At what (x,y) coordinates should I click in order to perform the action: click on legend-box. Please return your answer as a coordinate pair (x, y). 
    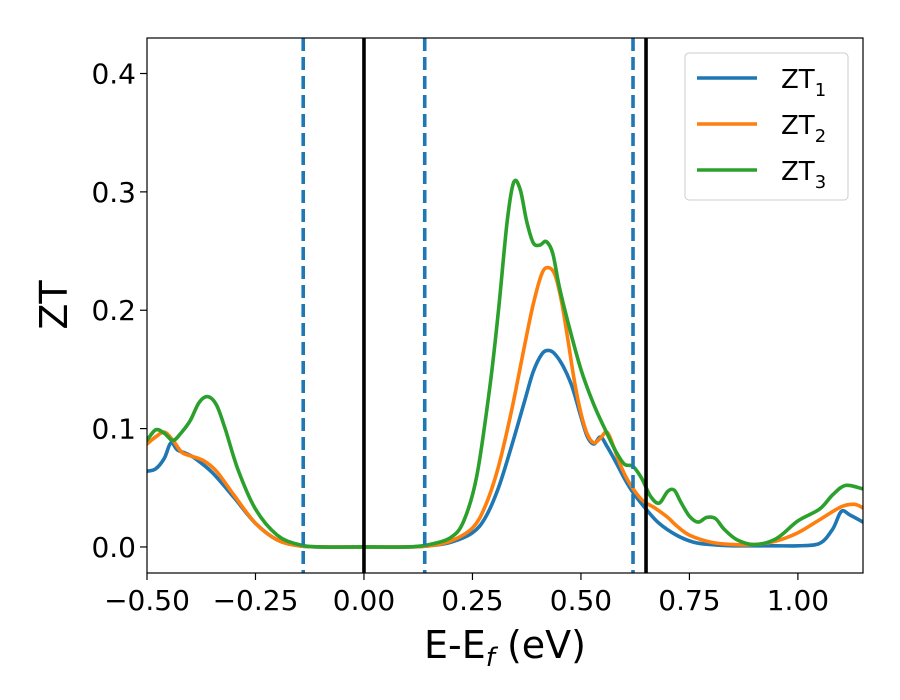
    Looking at the image, I should click on (766, 126).